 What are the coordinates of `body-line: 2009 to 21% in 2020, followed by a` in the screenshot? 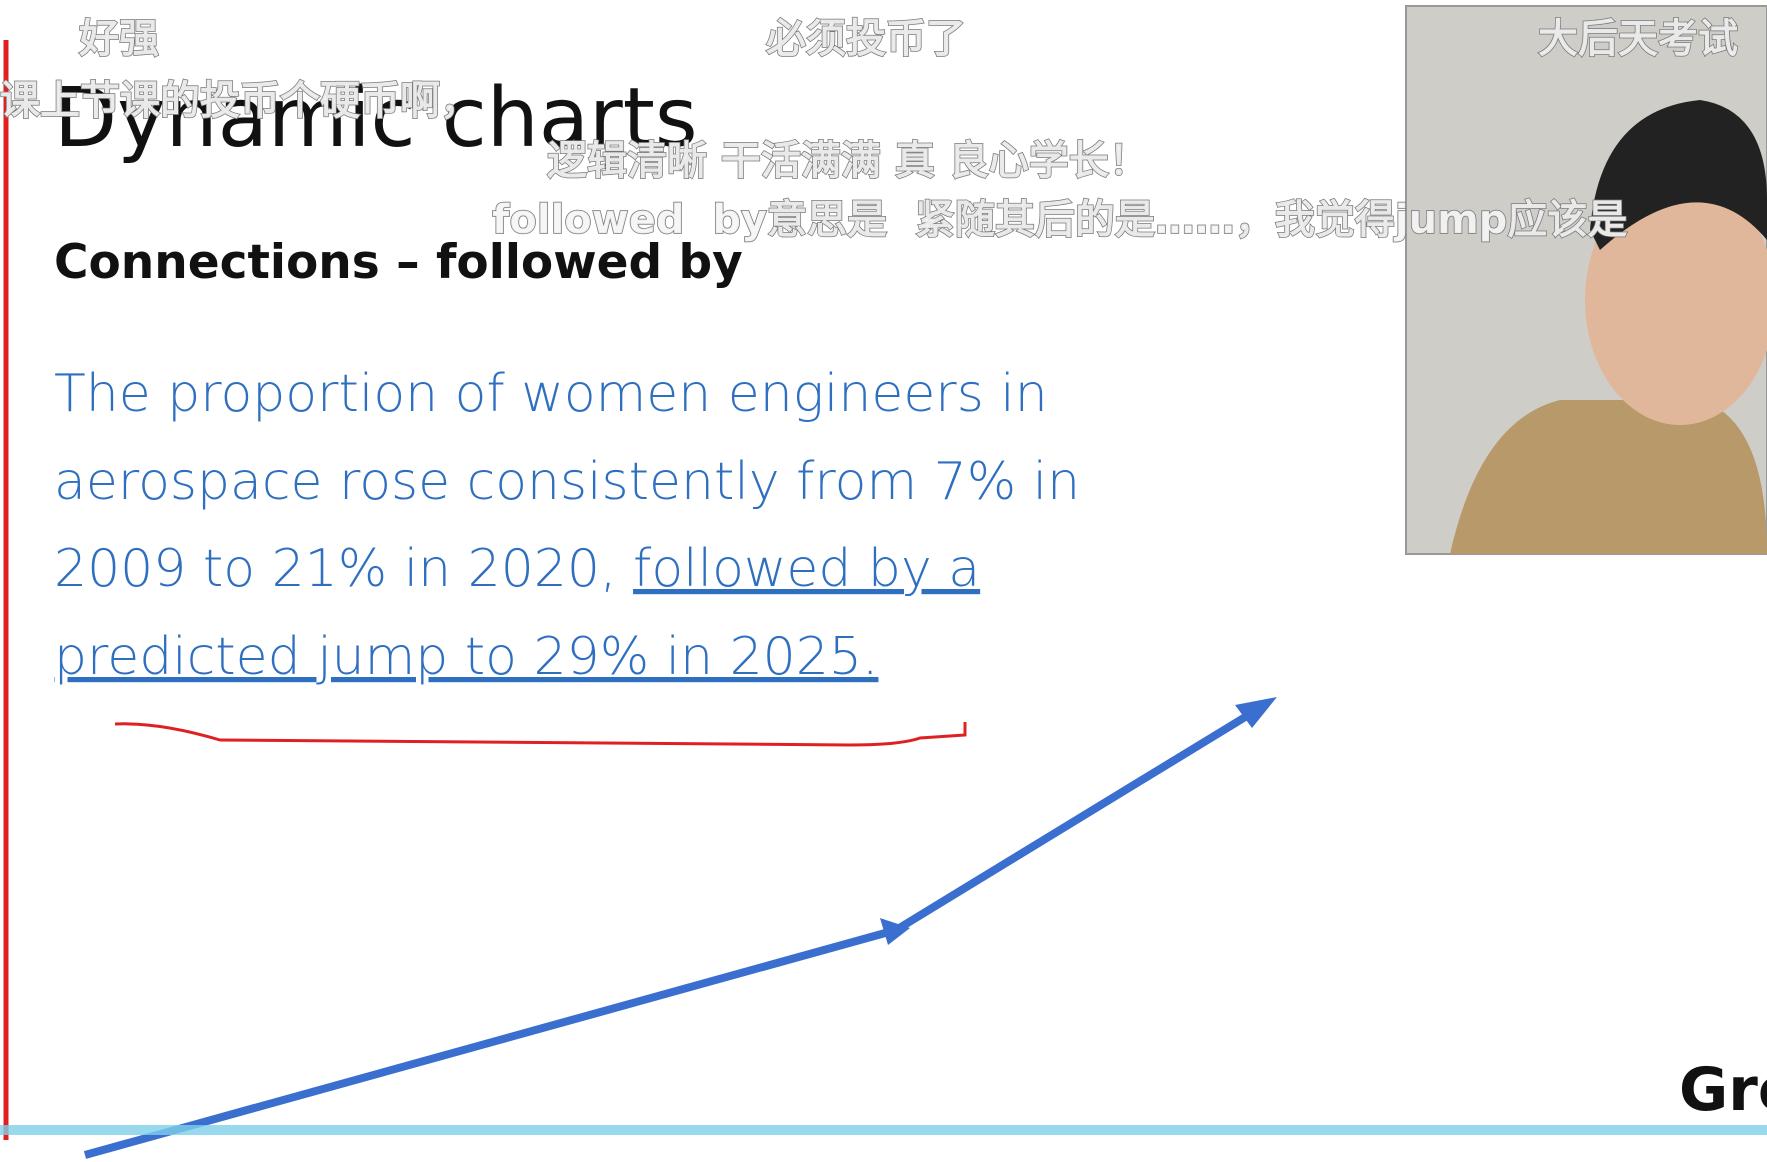 It's located at (517, 569).